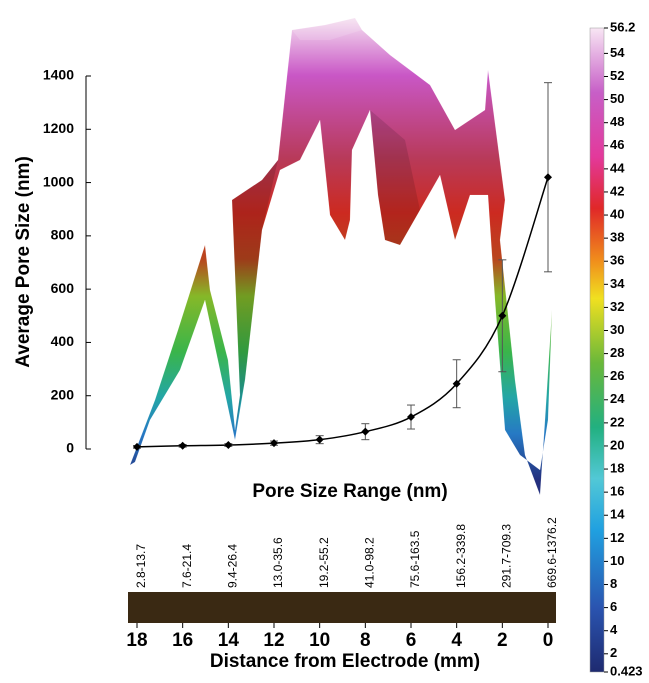 This screenshot has height=683, width=649. I want to click on colorbar-tick-label: 22, so click(617, 421).